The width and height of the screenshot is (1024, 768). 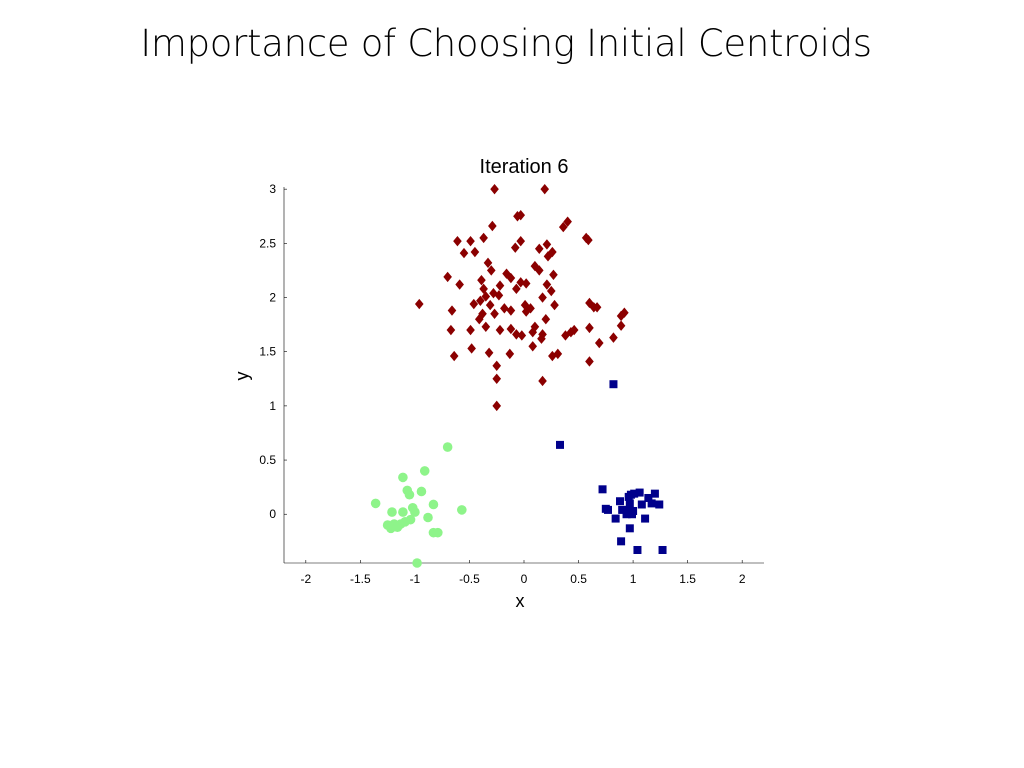 What do you see at coordinates (267, 460) in the screenshot?
I see `y-tick-label: 0.5` at bounding box center [267, 460].